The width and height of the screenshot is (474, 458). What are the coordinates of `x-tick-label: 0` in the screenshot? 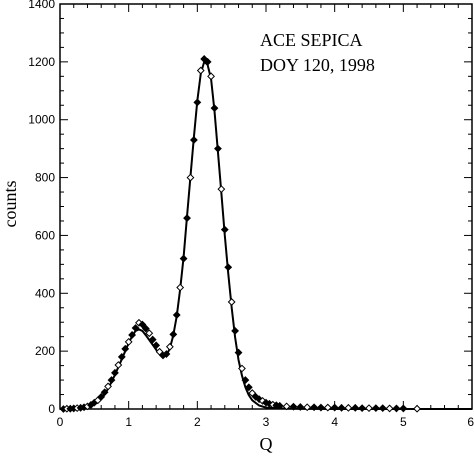 It's located at (60, 422).